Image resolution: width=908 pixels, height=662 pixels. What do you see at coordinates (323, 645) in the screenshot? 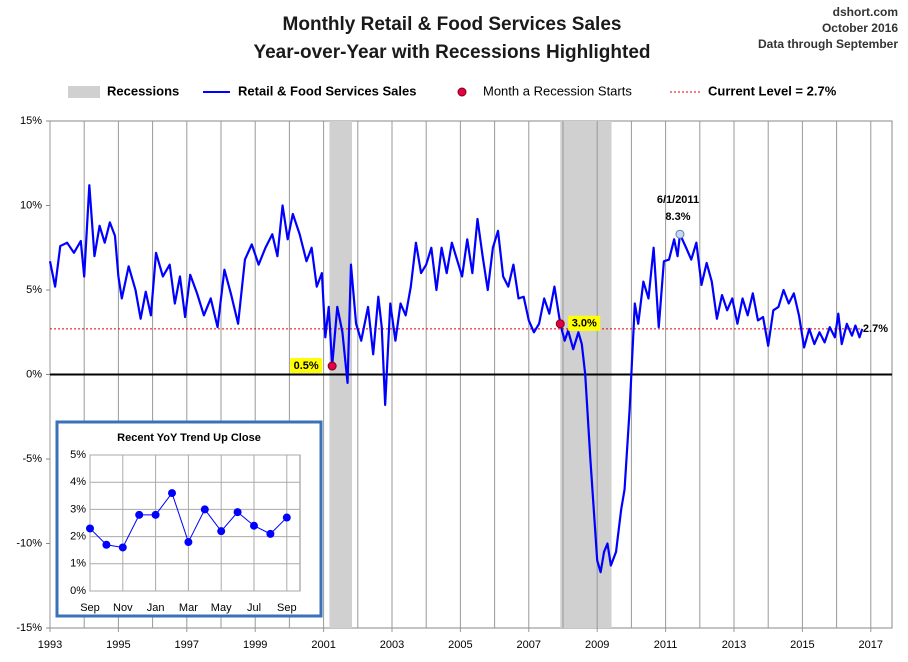
I see `x-tick-label: 2001` at bounding box center [323, 645].